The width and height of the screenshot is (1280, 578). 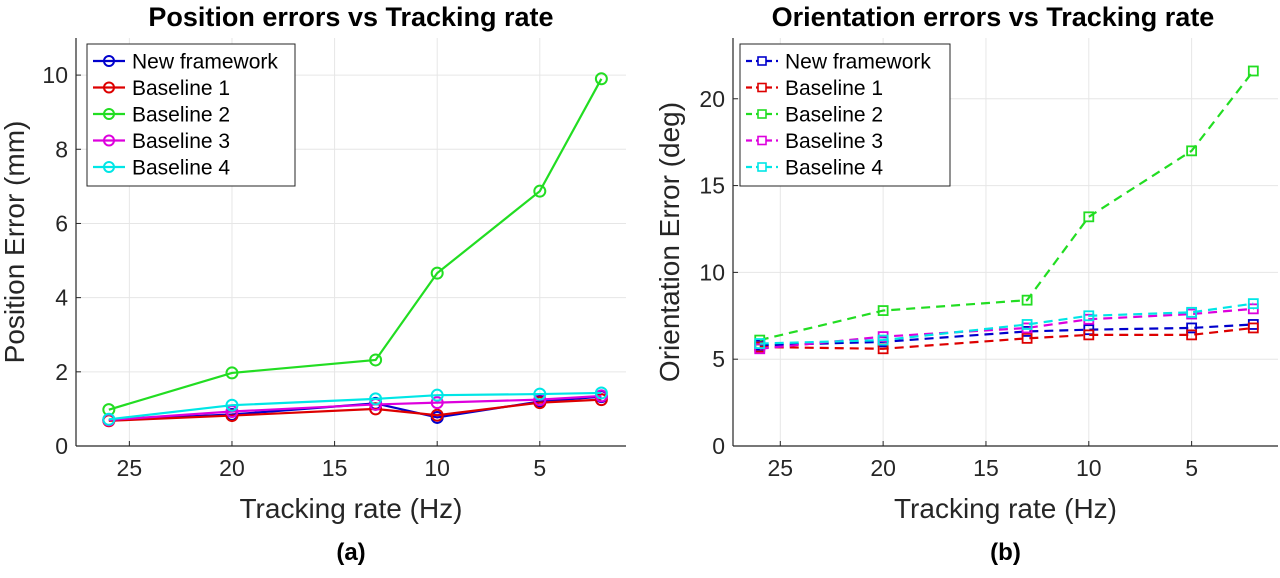 What do you see at coordinates (712, 186) in the screenshot?
I see `y-tick-label: 15` at bounding box center [712, 186].